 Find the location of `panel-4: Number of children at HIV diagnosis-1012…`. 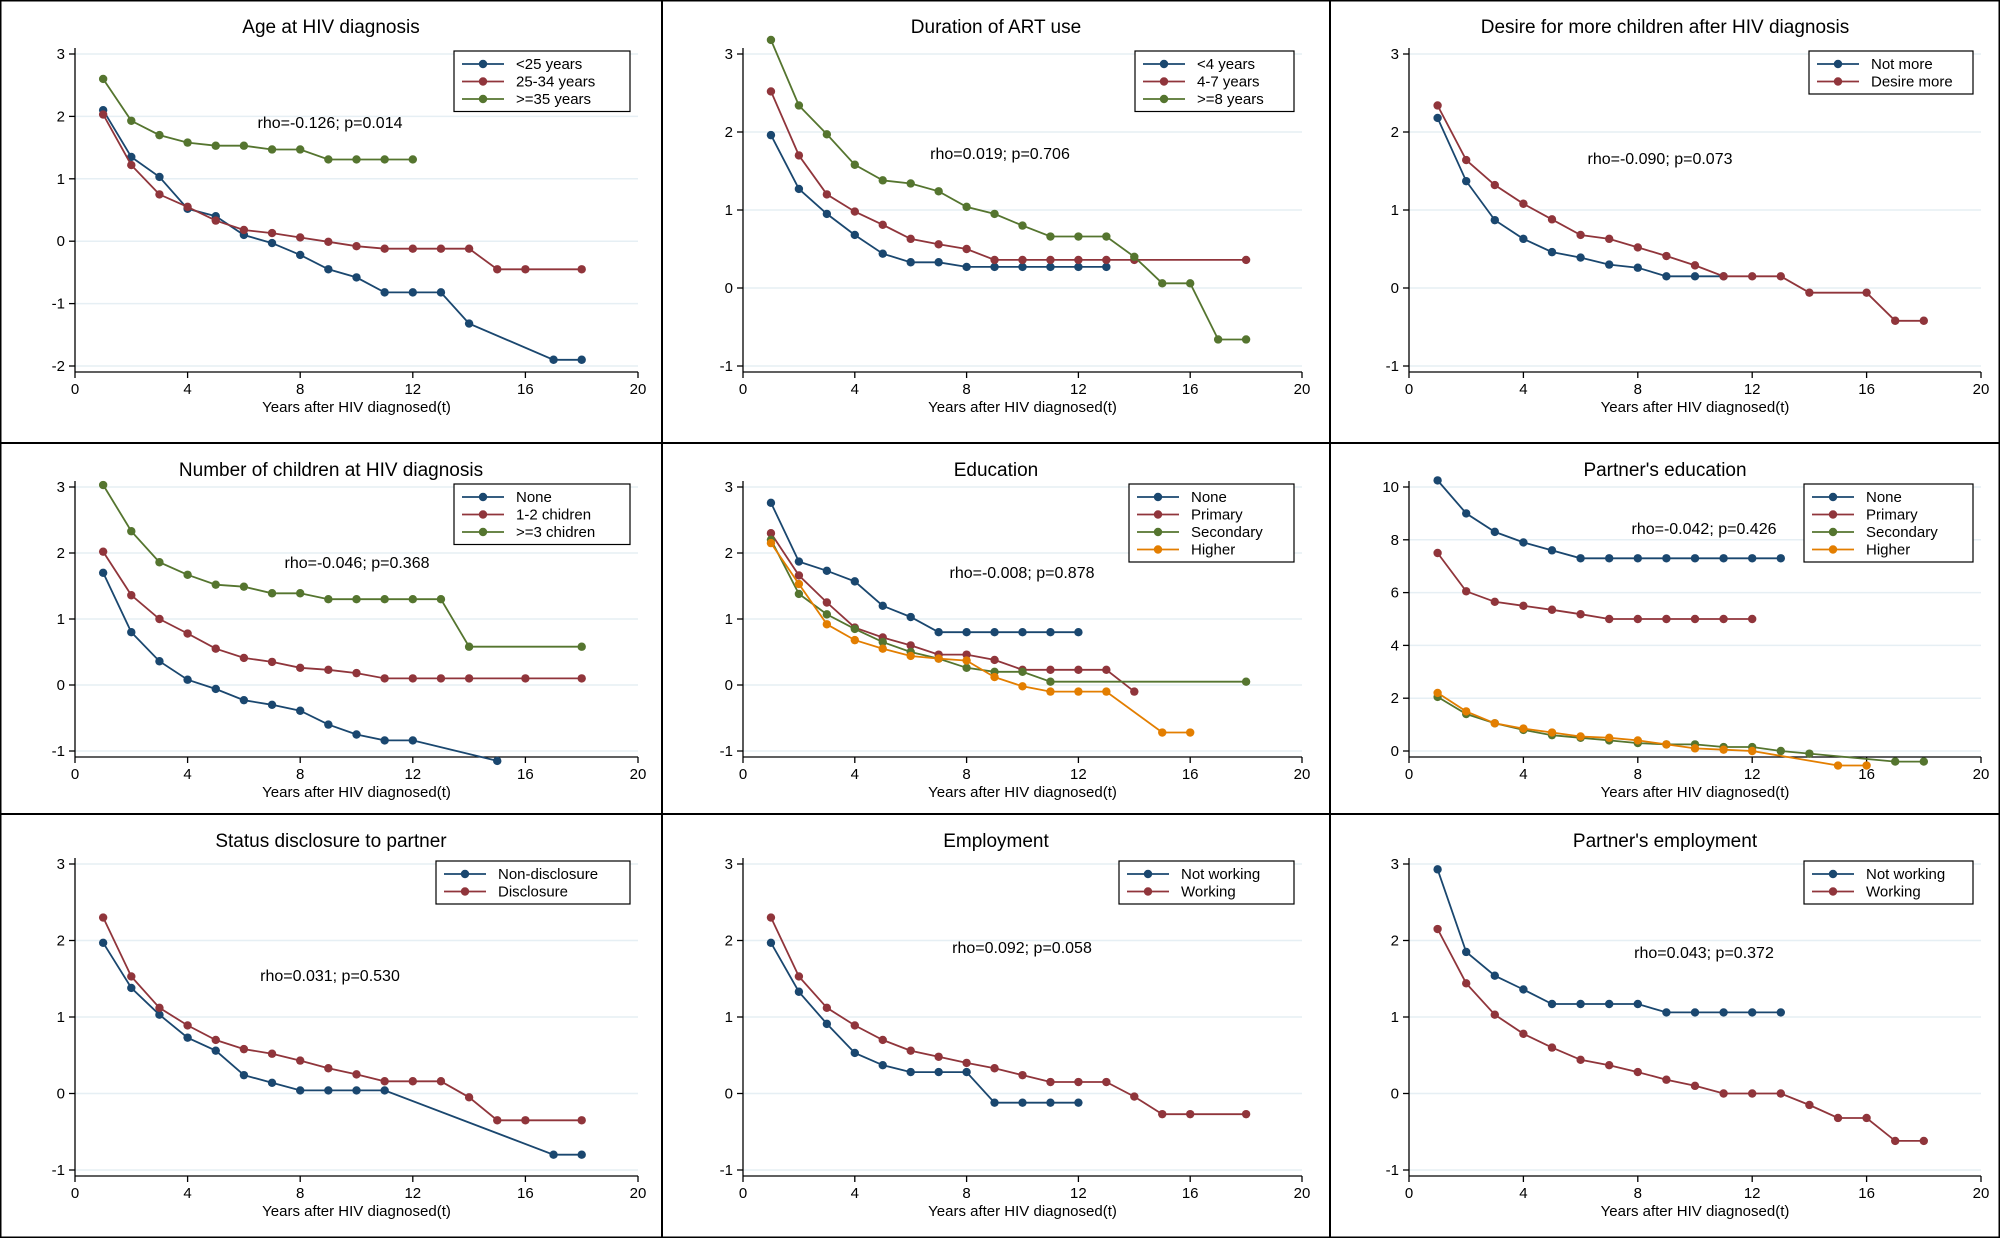

panel-4: Number of children at HIV diagnosis-1012… is located at coordinates (349, 630).